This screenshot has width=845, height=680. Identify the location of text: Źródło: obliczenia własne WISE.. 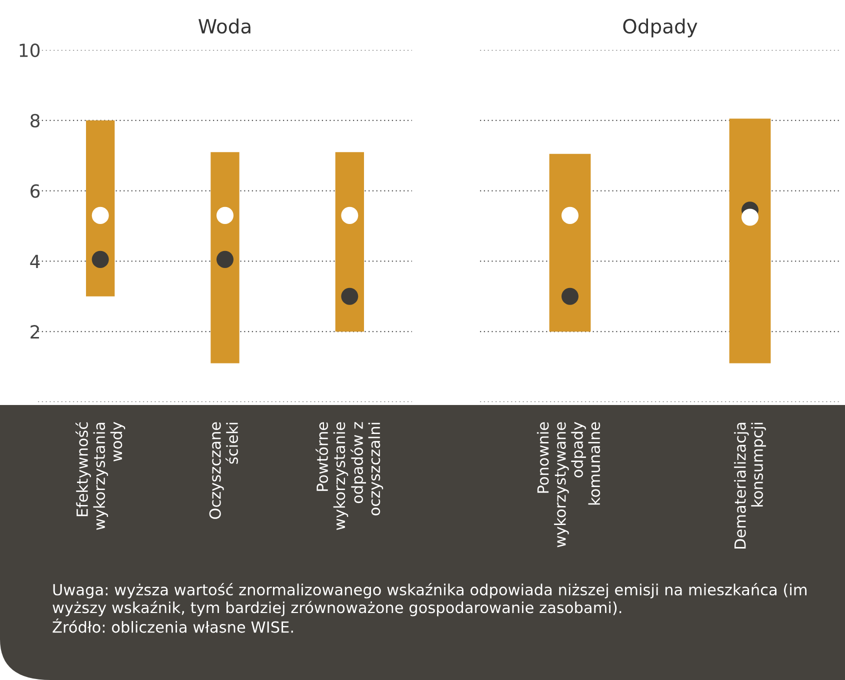
(172, 625).